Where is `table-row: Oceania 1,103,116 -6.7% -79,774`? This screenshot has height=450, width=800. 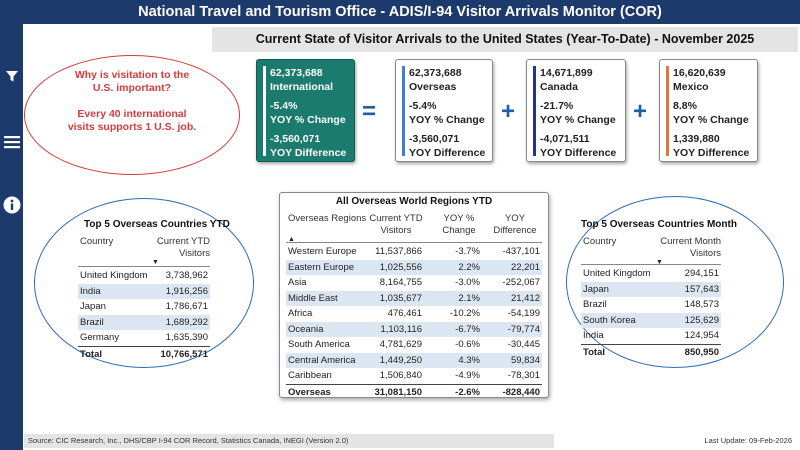 table-row: Oceania 1,103,116 -6.7% -79,774 is located at coordinates (414, 329).